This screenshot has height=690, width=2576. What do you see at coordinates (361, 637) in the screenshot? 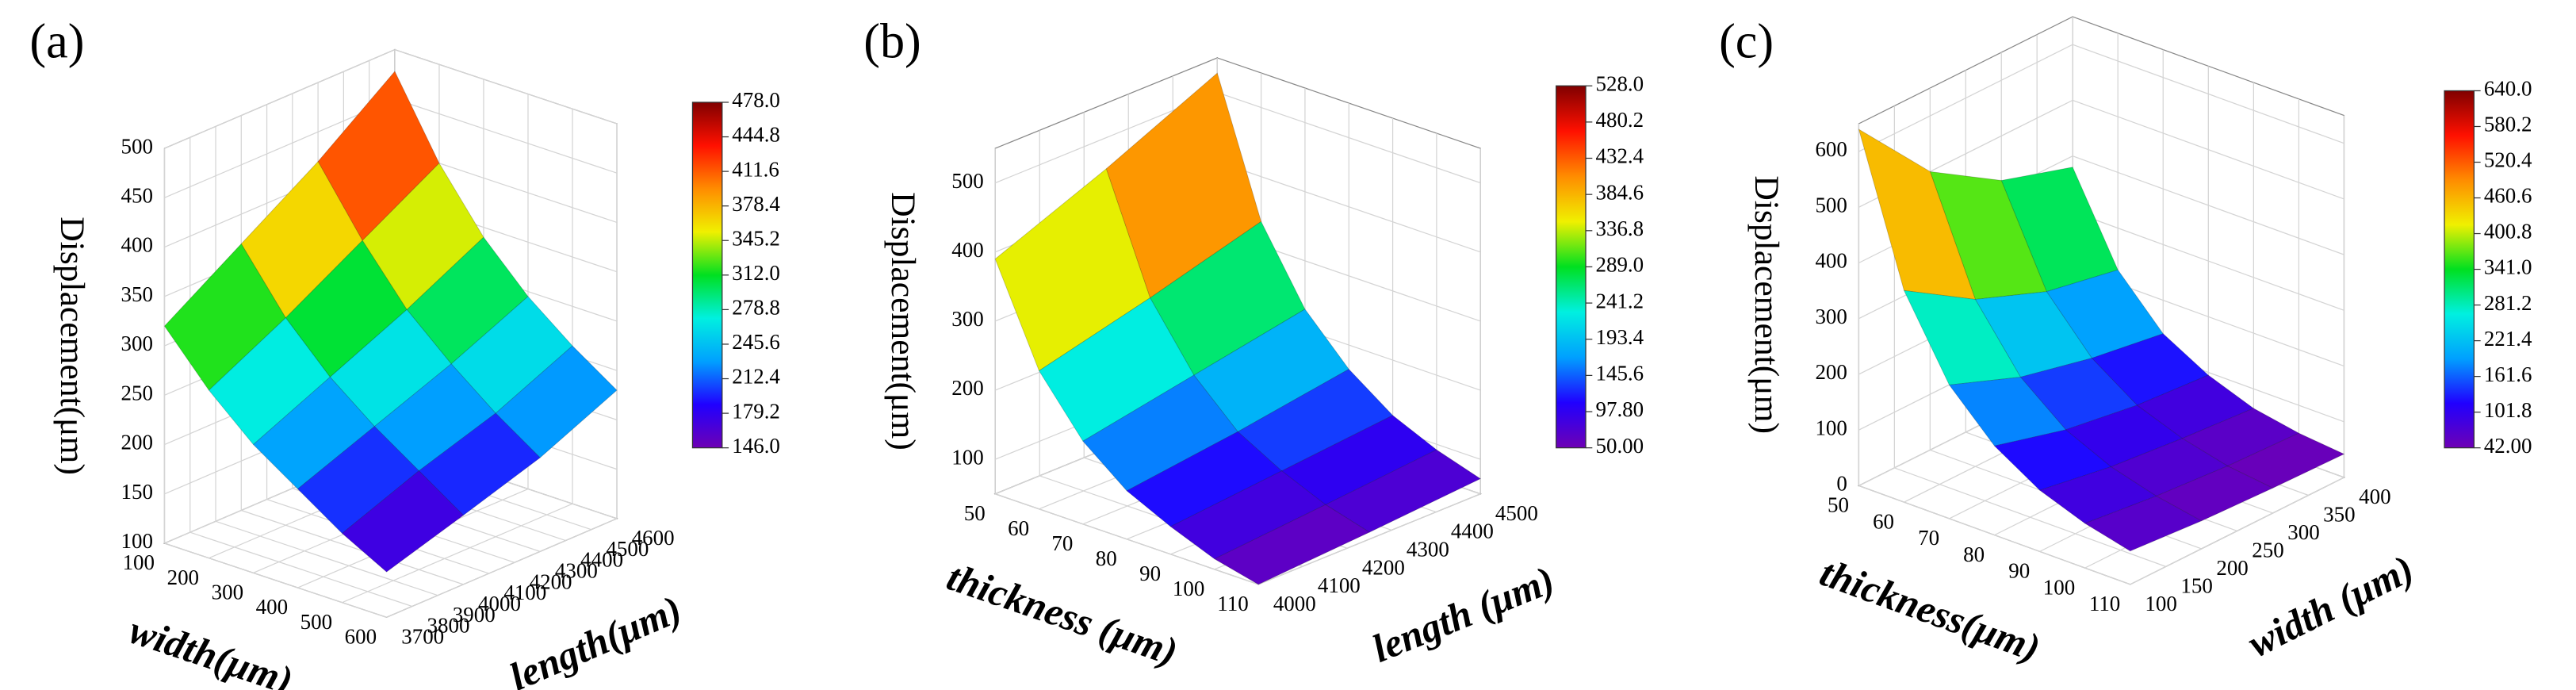
I see `x-tick-label: 600` at bounding box center [361, 637].